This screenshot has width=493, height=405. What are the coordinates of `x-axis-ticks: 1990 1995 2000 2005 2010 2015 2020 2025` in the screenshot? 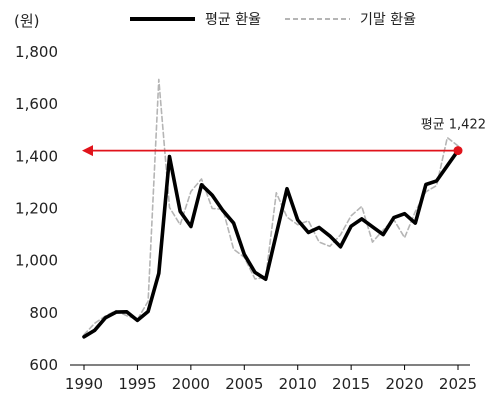 It's located at (271, 379).